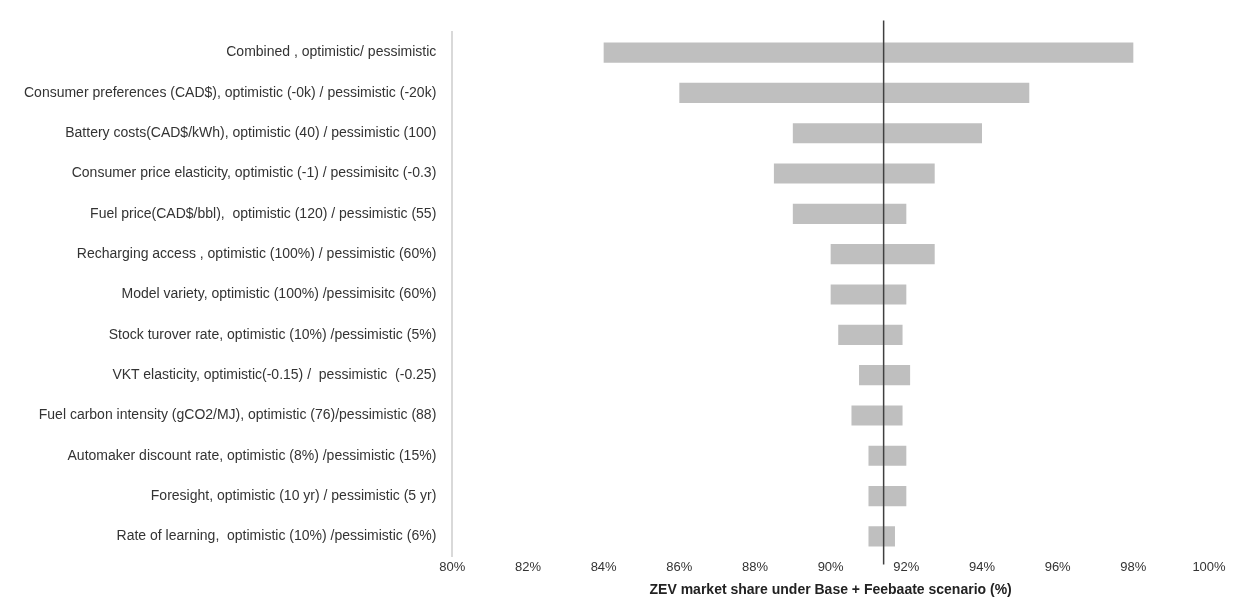 Image resolution: width=1241 pixels, height=611 pixels. I want to click on y-tick-label: Foresight, optimistic (10 yr) / pessimistic (5 yr), so click(293, 494).